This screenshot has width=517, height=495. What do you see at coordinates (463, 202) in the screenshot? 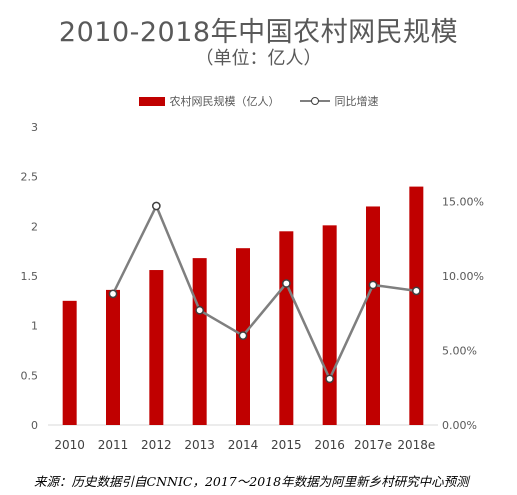
I see `y-right-tick-label: 15.00%` at bounding box center [463, 202].